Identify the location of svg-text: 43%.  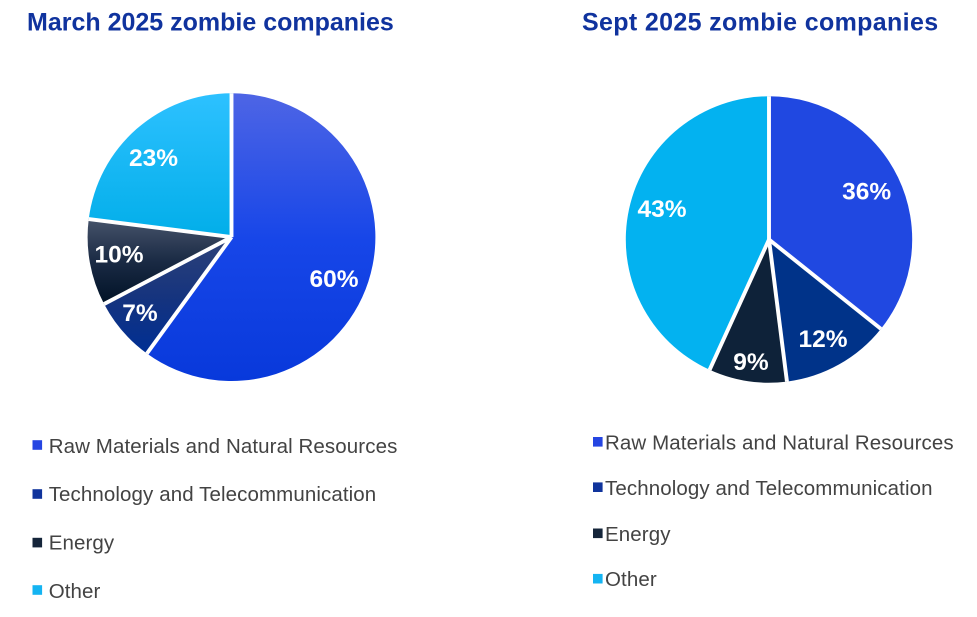
(661, 209).